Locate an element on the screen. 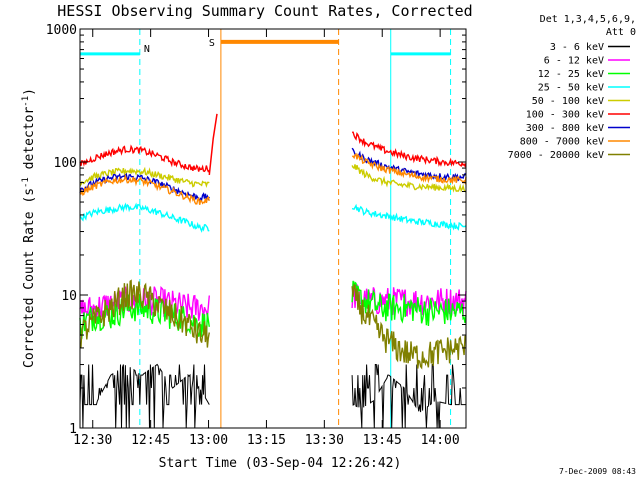 Image resolution: width=640 pixels, height=480 pixels. series-8-seg1 is located at coordinates (144, 313).